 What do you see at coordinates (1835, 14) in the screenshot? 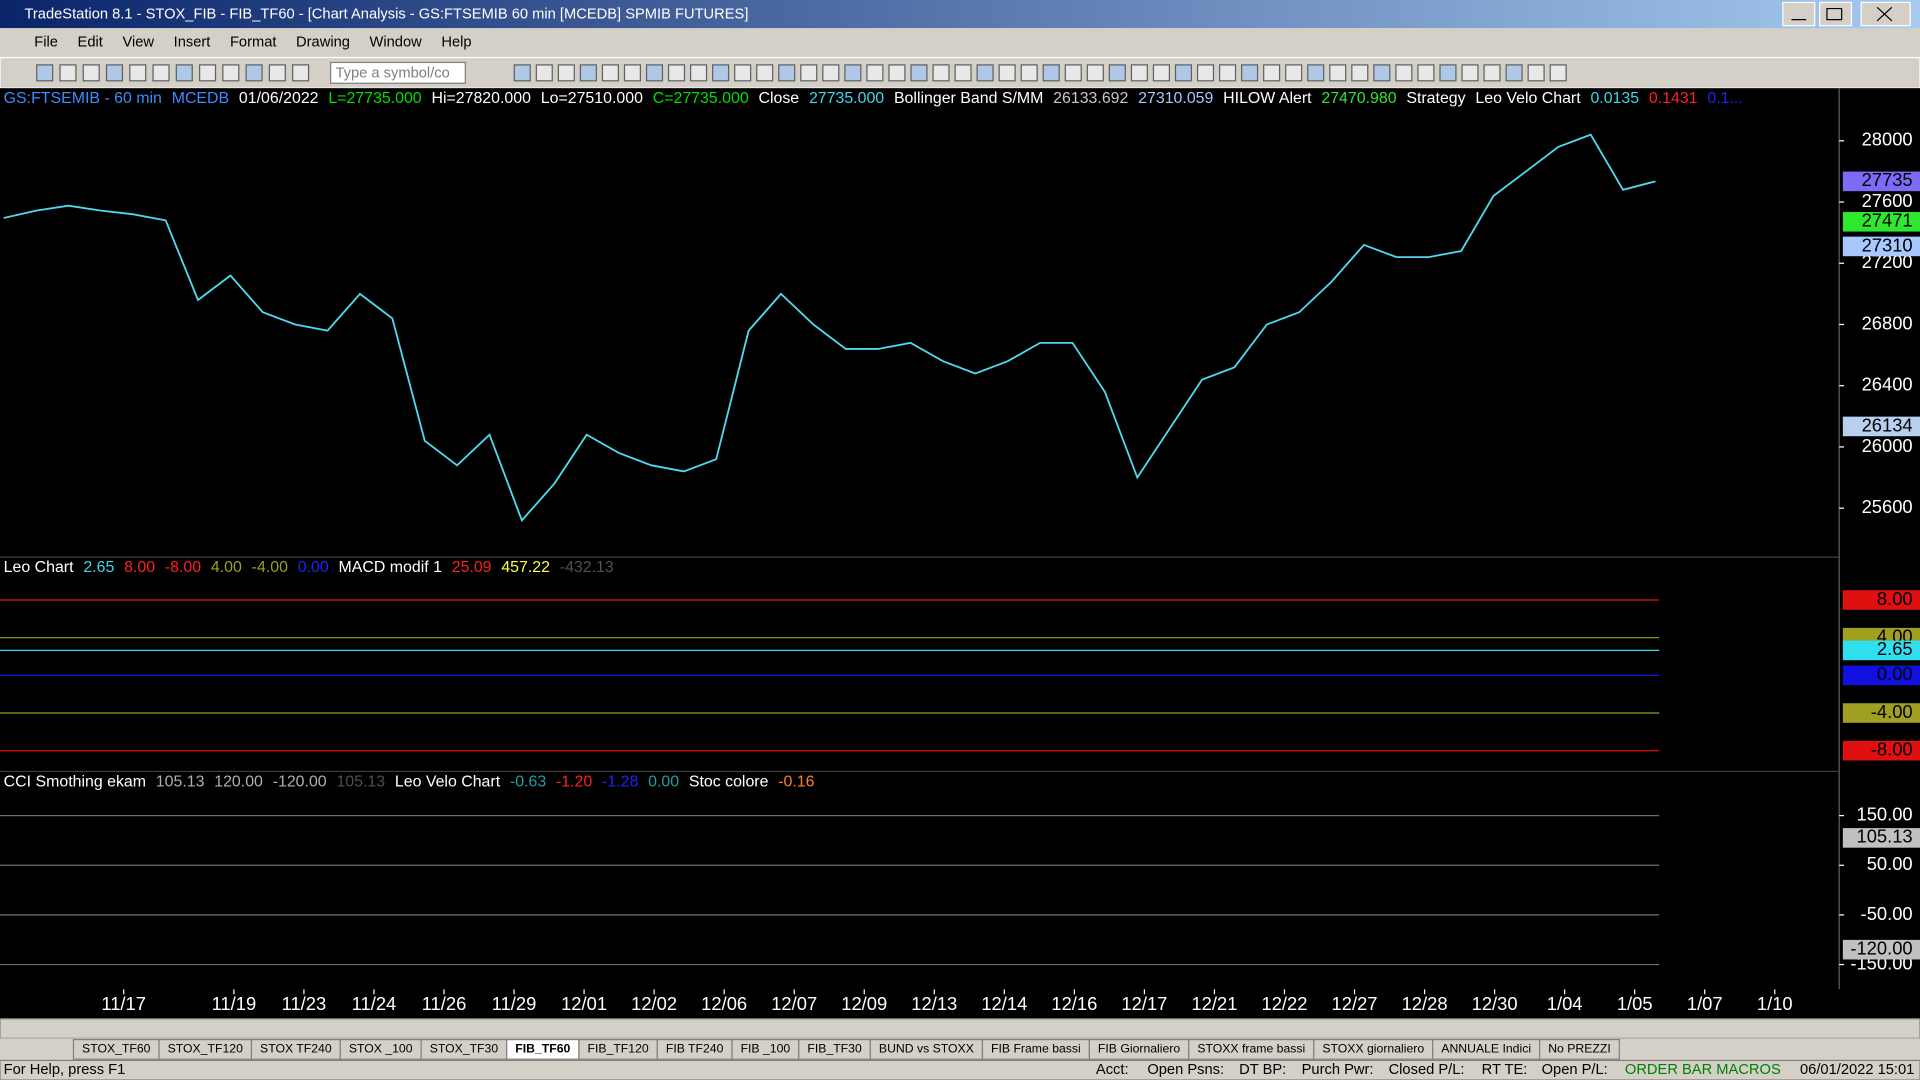
I see `maximize-button` at bounding box center [1835, 14].